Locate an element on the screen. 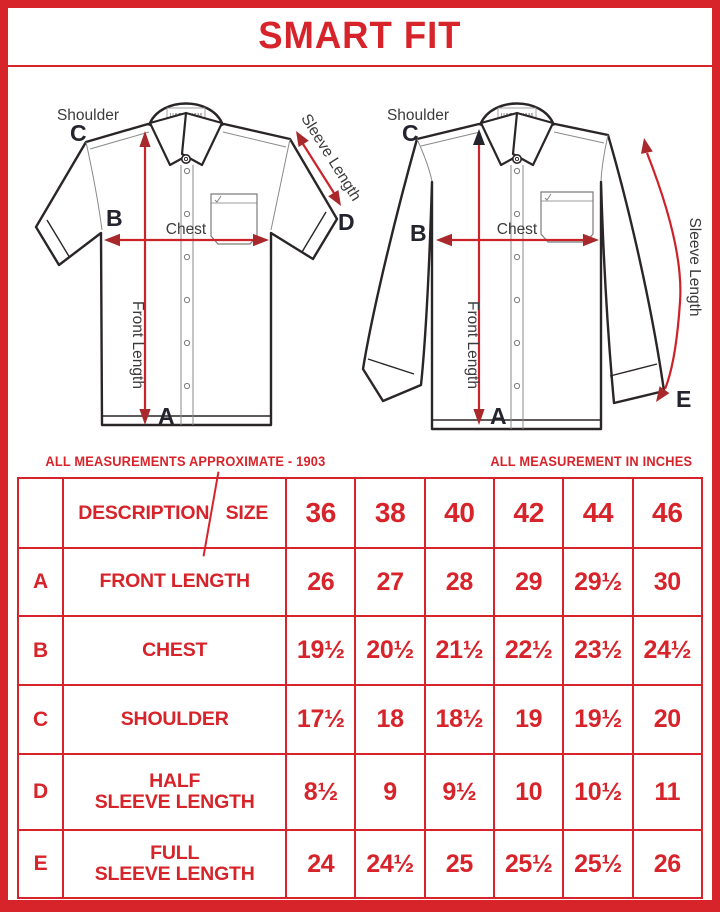  row-key: E is located at coordinates (40, 864).